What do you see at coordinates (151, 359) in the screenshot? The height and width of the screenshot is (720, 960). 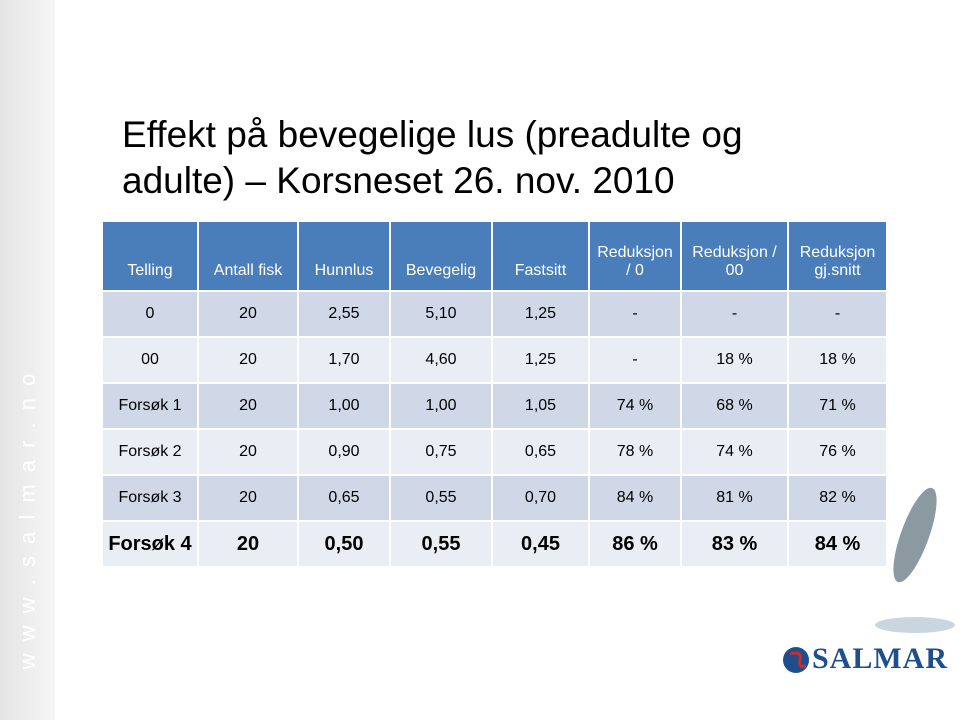 I see `table-cell: 00` at bounding box center [151, 359].